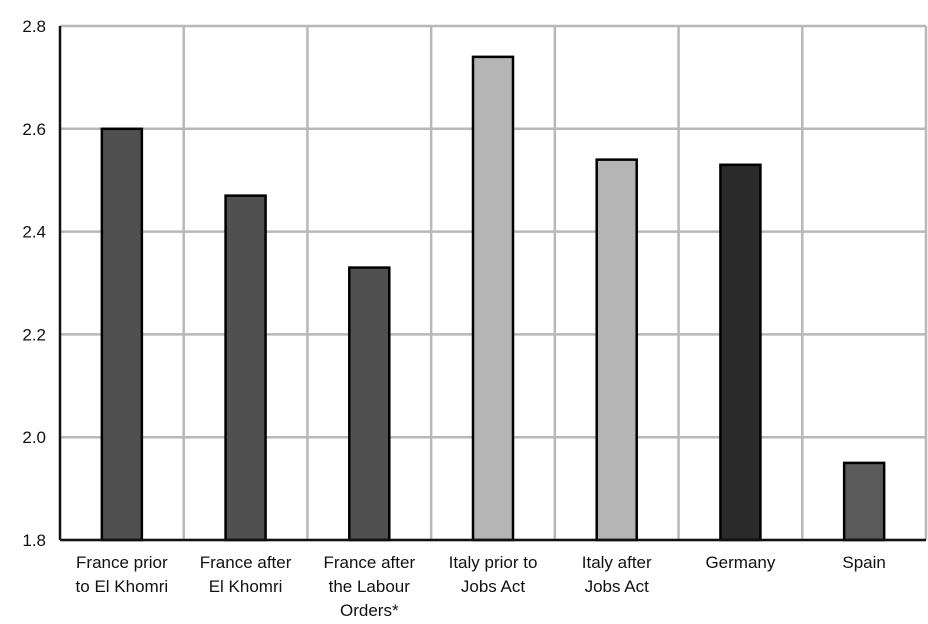  What do you see at coordinates (34, 437) in the screenshot?
I see `y-tick-label: 2.0` at bounding box center [34, 437].